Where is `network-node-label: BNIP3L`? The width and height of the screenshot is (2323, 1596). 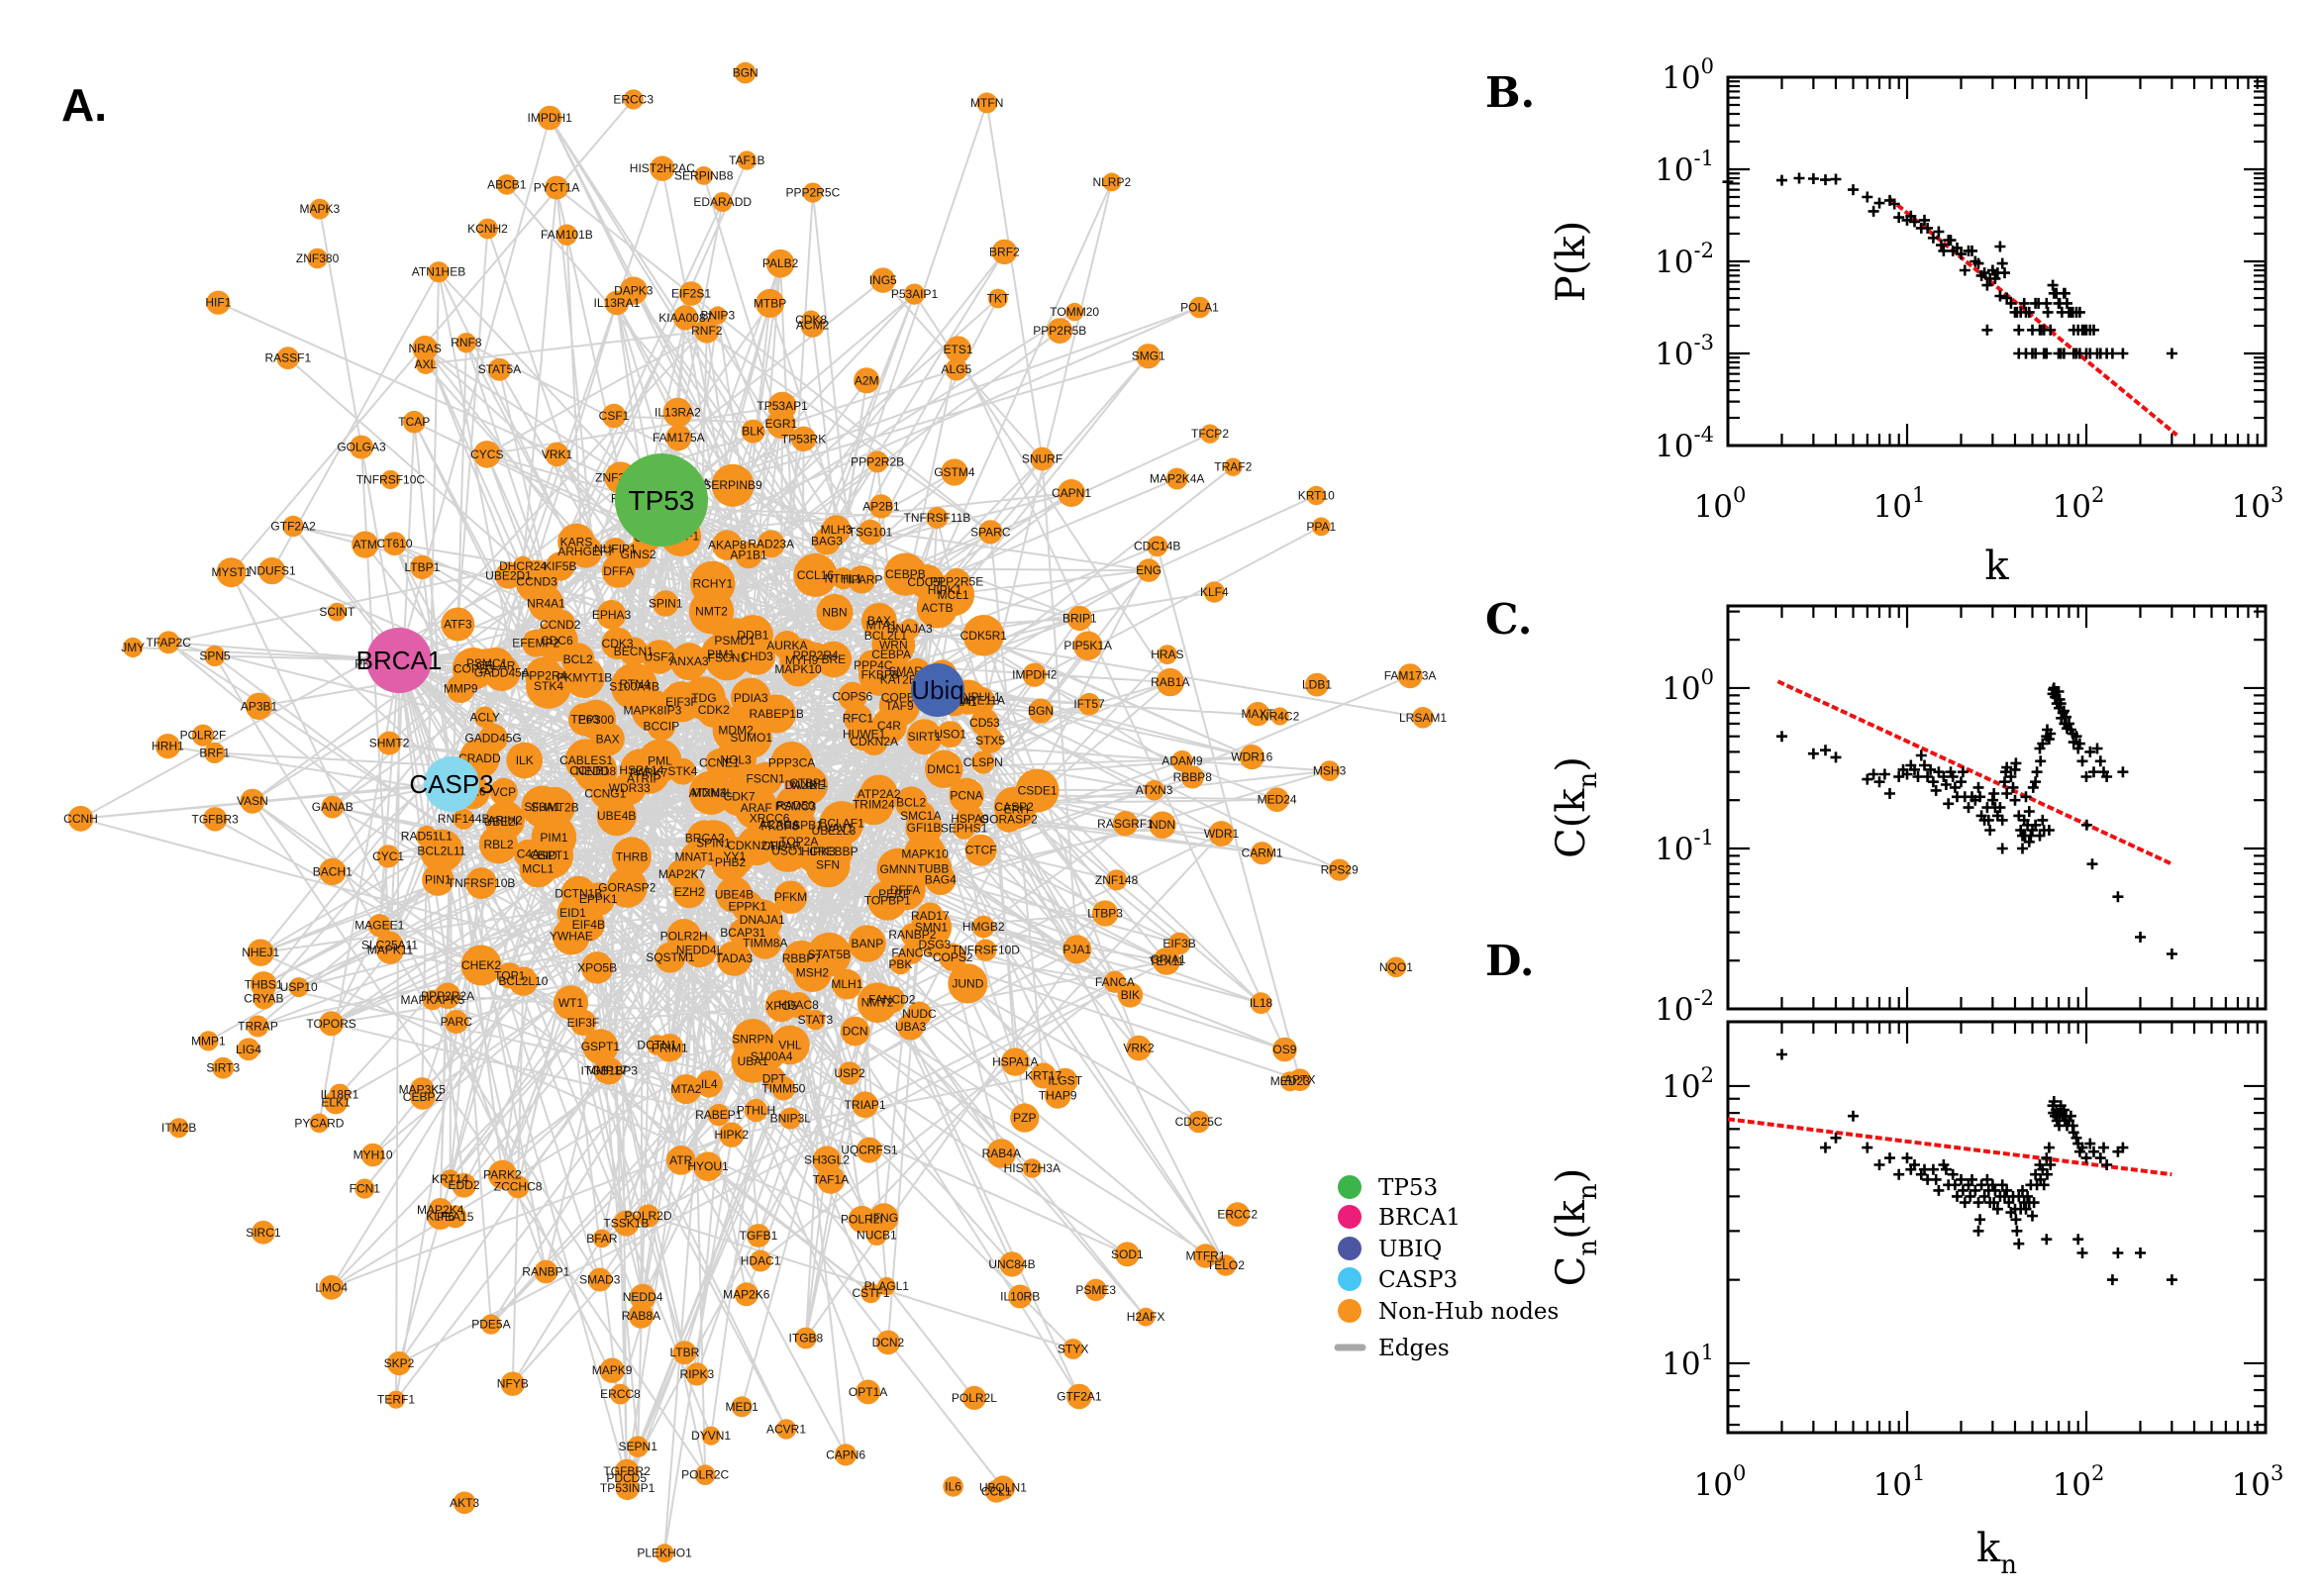
network-node-label: BNIP3L is located at coordinates (791, 1119).